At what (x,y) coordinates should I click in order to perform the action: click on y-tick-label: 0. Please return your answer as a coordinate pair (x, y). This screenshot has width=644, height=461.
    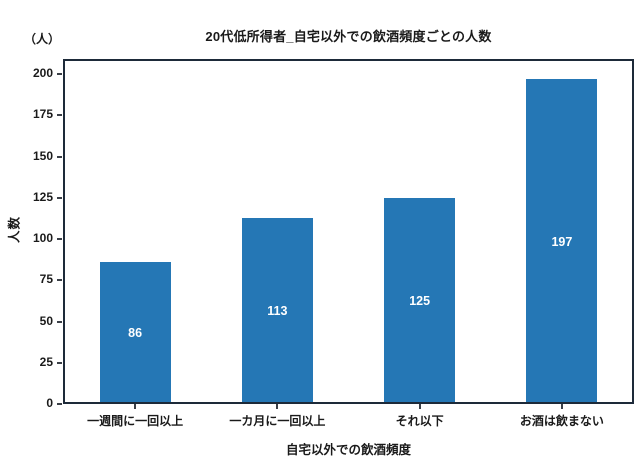
    Looking at the image, I should click on (49, 403).